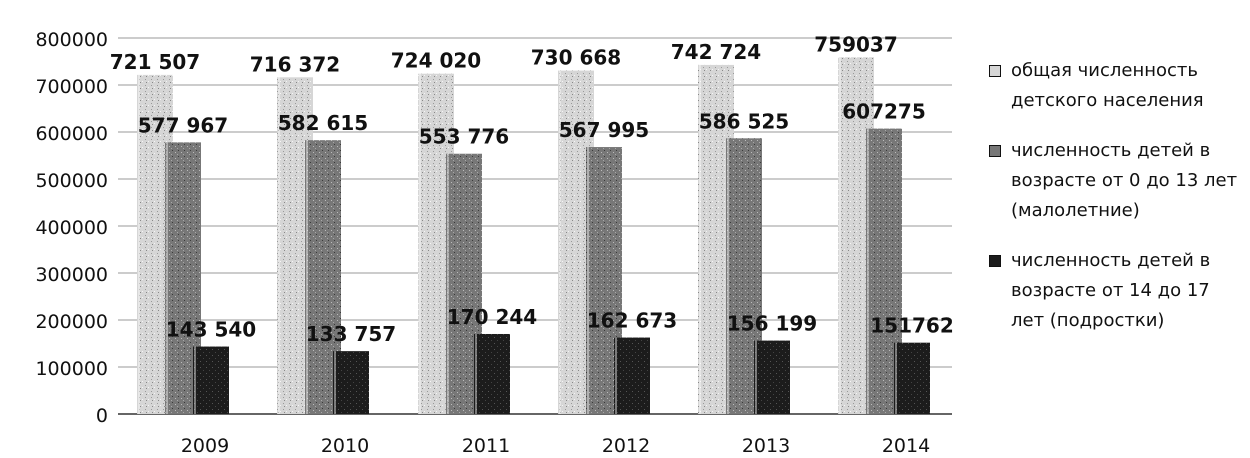 This screenshot has height=458, width=1250. What do you see at coordinates (102, 416) in the screenshot?
I see `y-tick-label: 0` at bounding box center [102, 416].